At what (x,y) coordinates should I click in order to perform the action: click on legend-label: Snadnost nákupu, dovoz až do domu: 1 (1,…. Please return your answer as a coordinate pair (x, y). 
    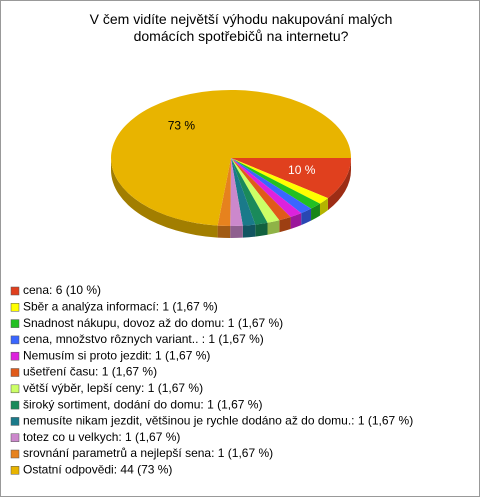
    Looking at the image, I should click on (153, 323).